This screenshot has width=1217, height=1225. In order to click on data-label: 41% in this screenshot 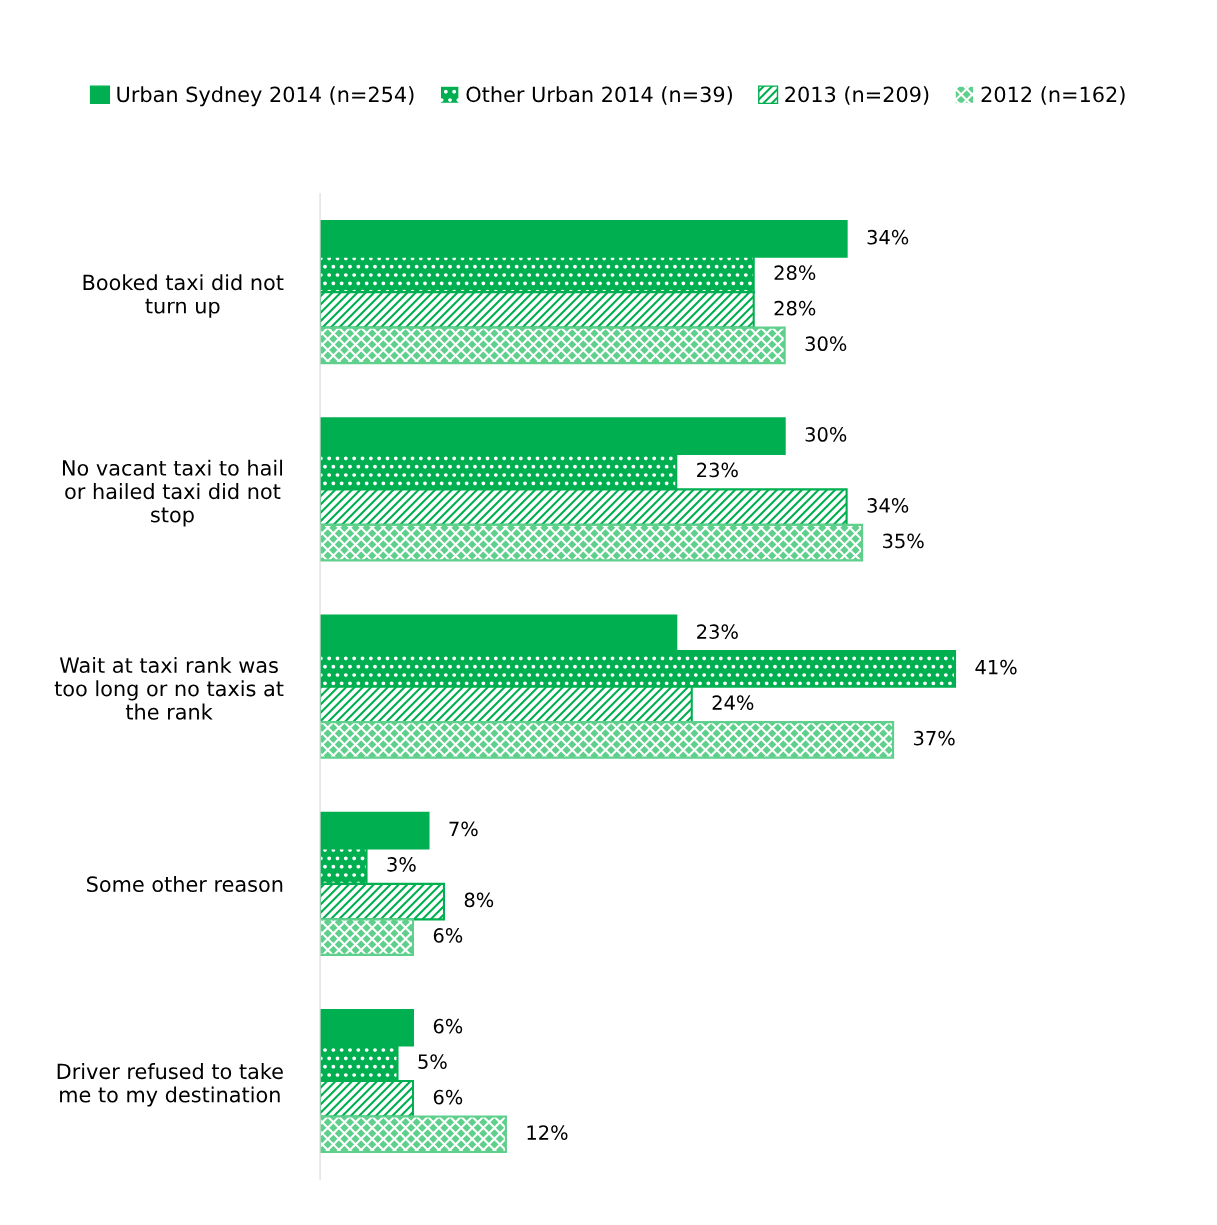, I will do `click(996, 667)`.